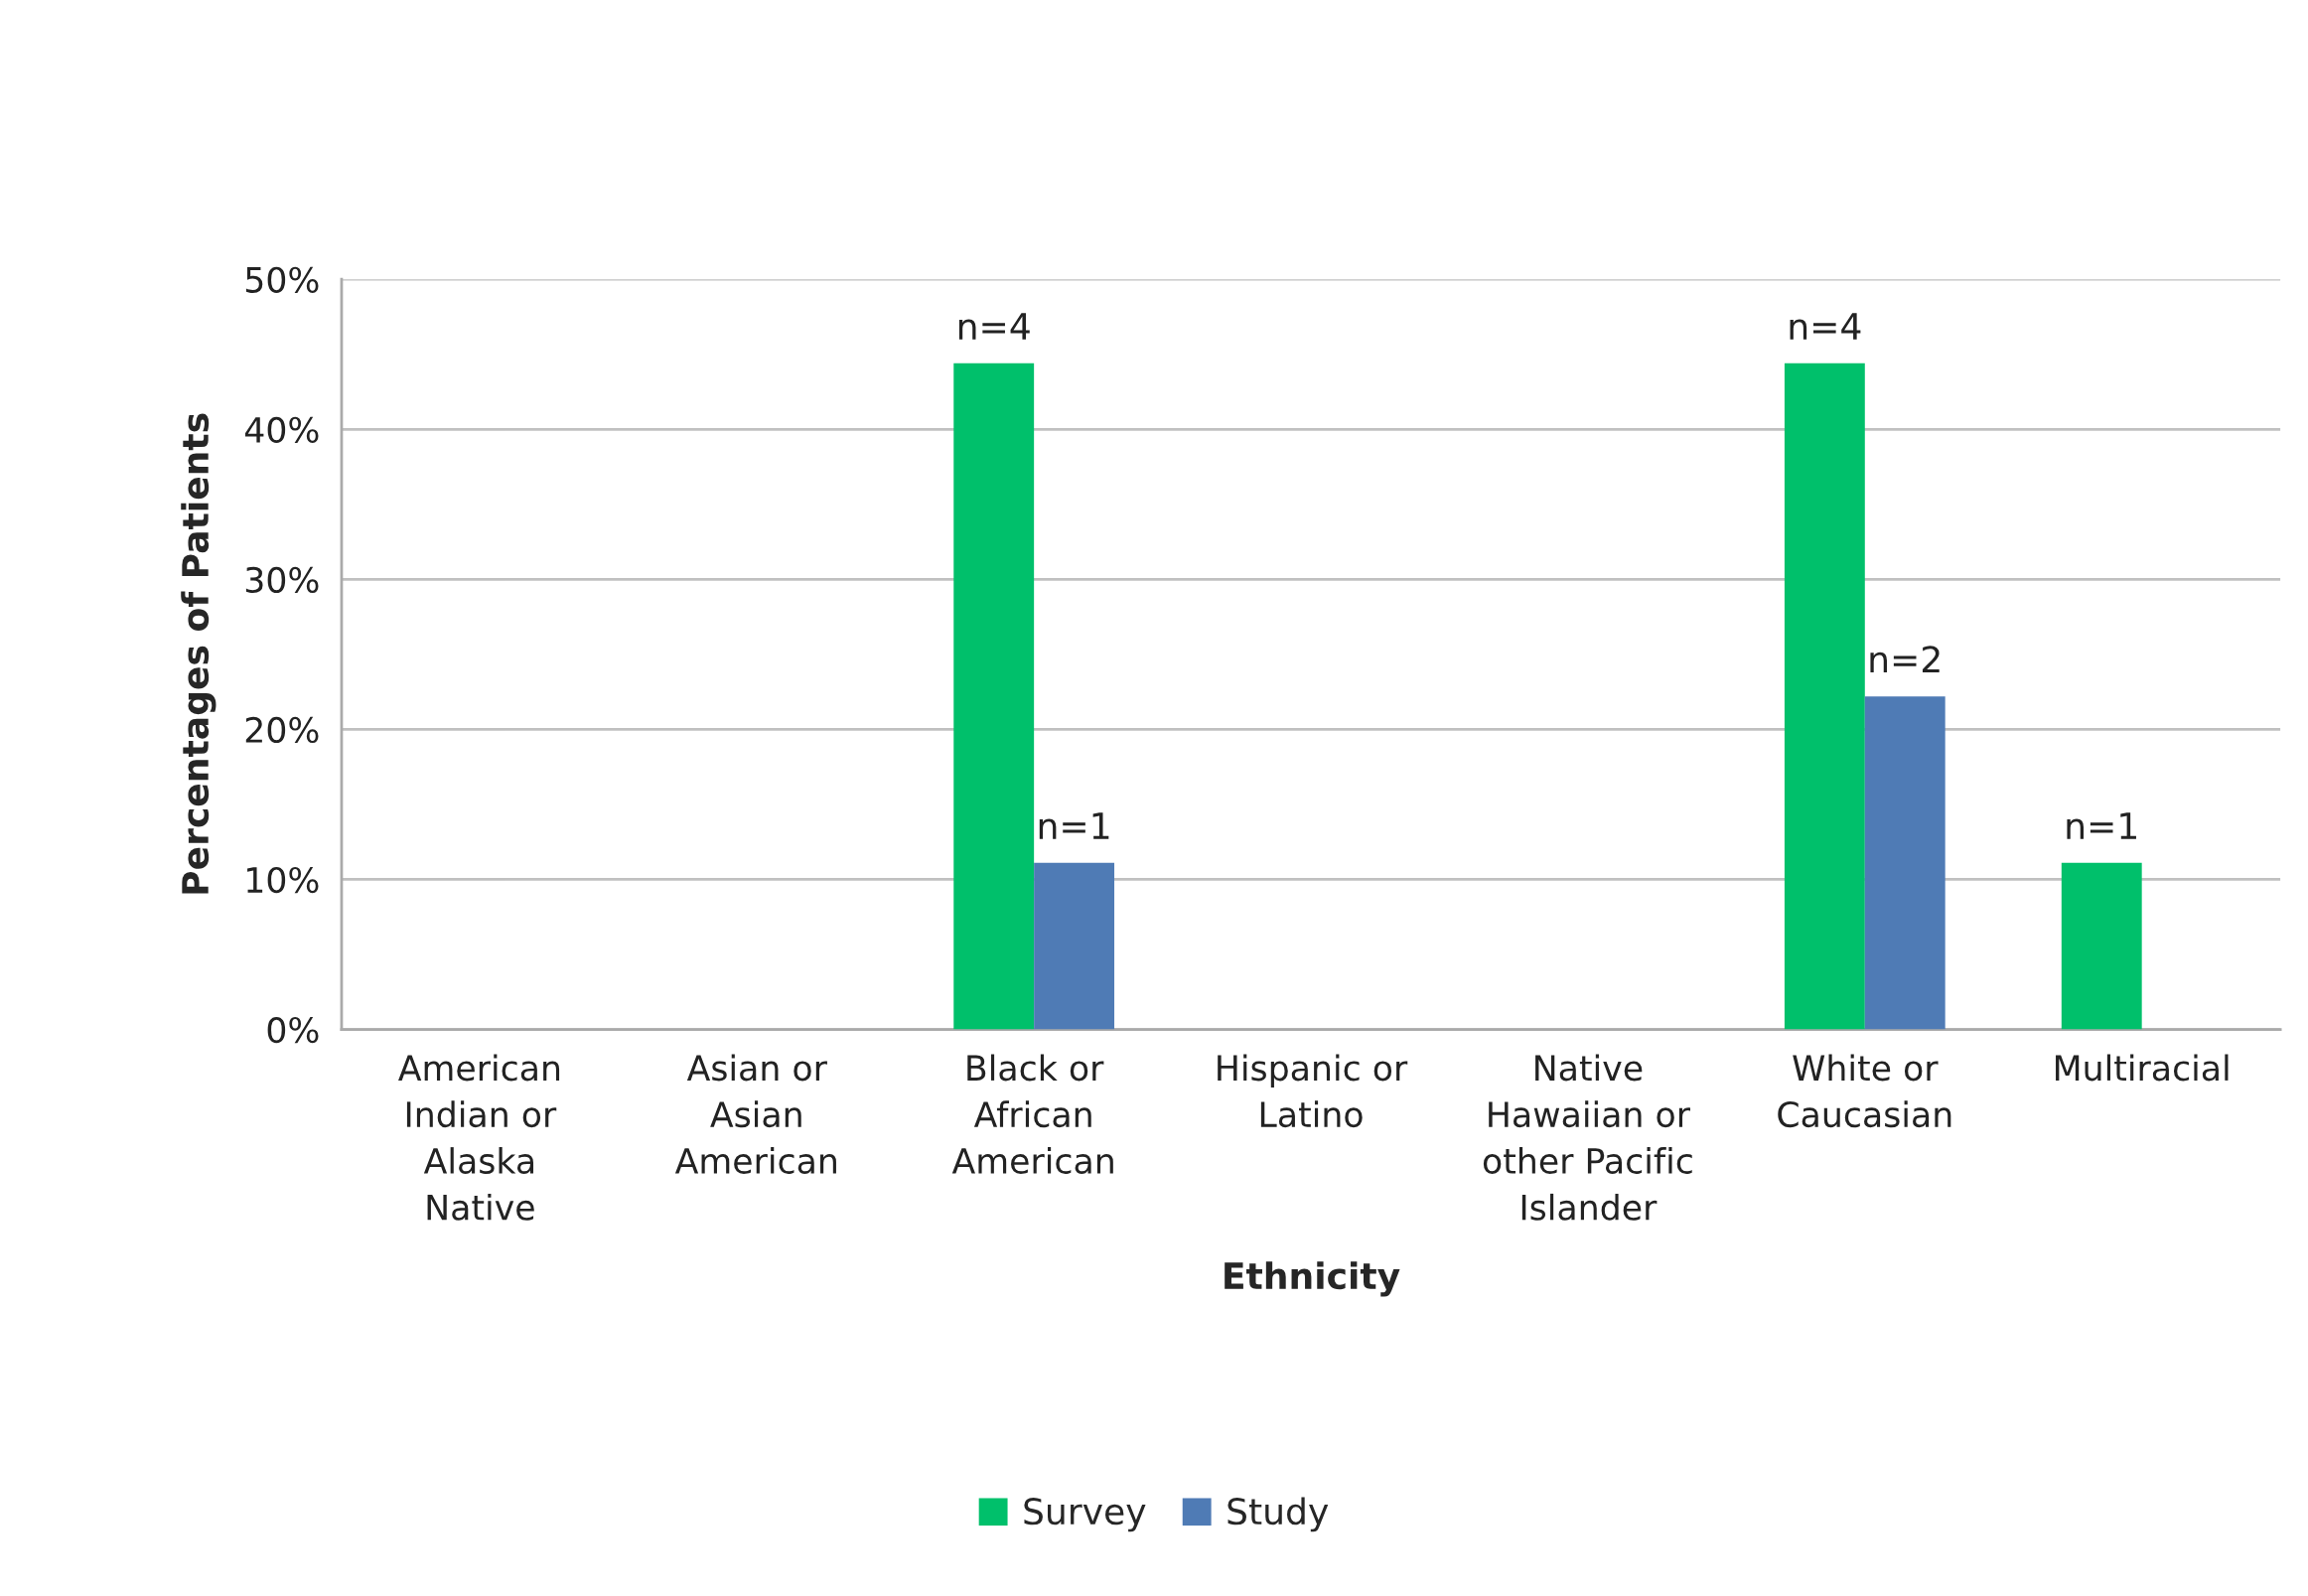 The width and height of the screenshot is (2308, 1596). I want to click on annotation: n=2, so click(1905, 659).